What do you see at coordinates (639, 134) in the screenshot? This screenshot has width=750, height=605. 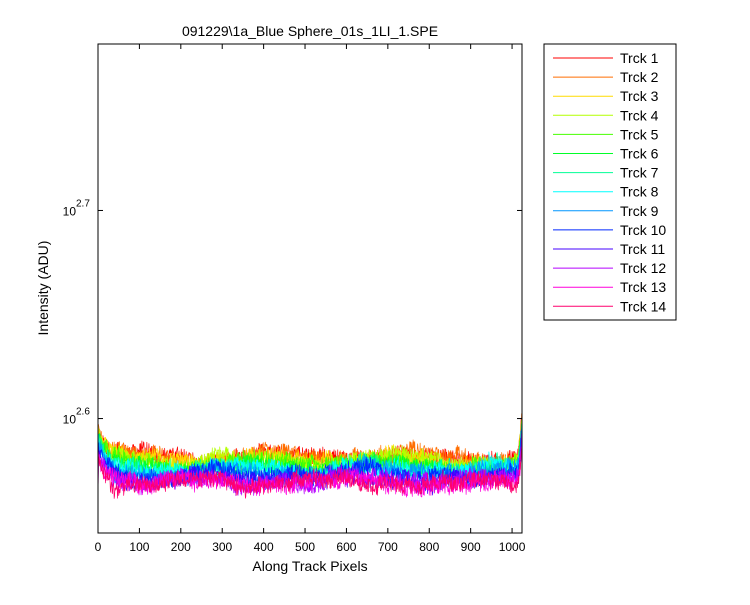 I see `legend-label: Trck 5` at bounding box center [639, 134].